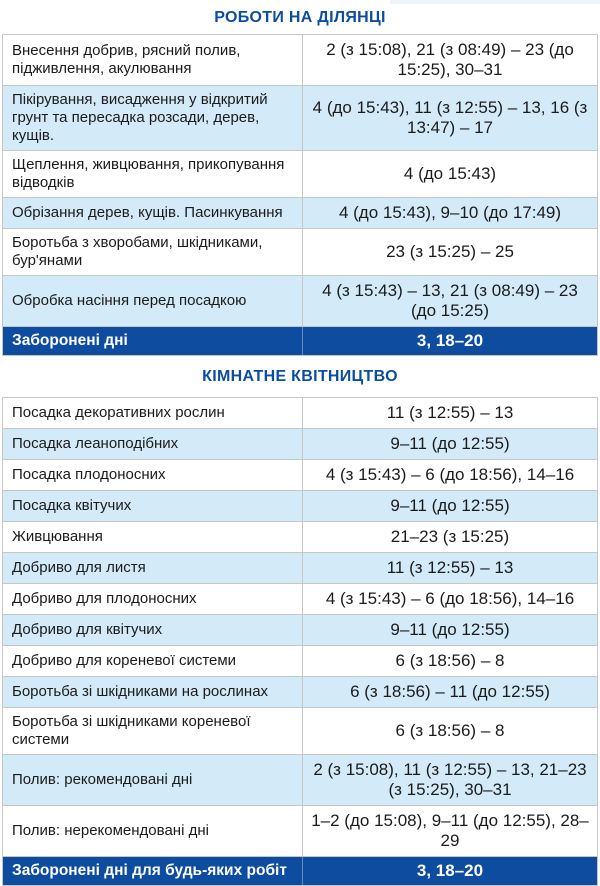 The image size is (600, 886). I want to click on table-row: Добриво для листя 11 (з 12:55) – 13, so click(300, 567).